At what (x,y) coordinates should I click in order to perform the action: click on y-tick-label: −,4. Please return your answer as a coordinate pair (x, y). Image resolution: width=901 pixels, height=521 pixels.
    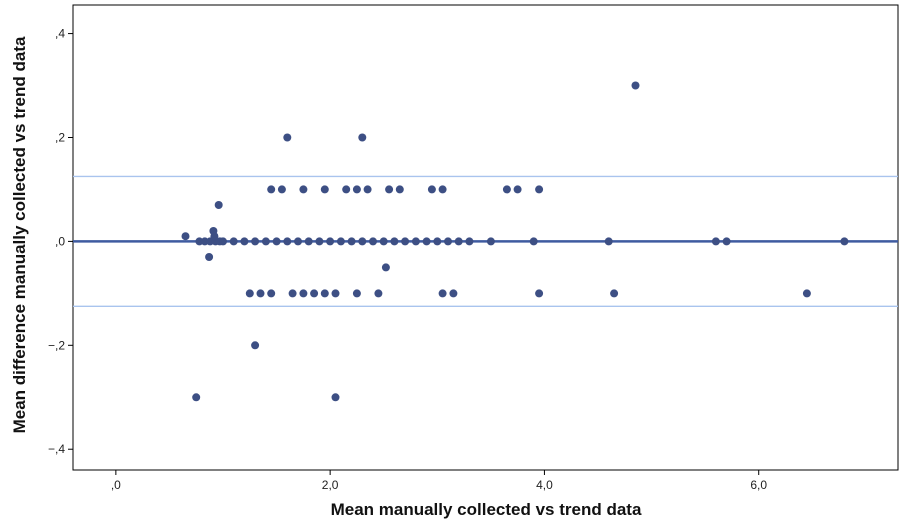
    Looking at the image, I should click on (56, 449).